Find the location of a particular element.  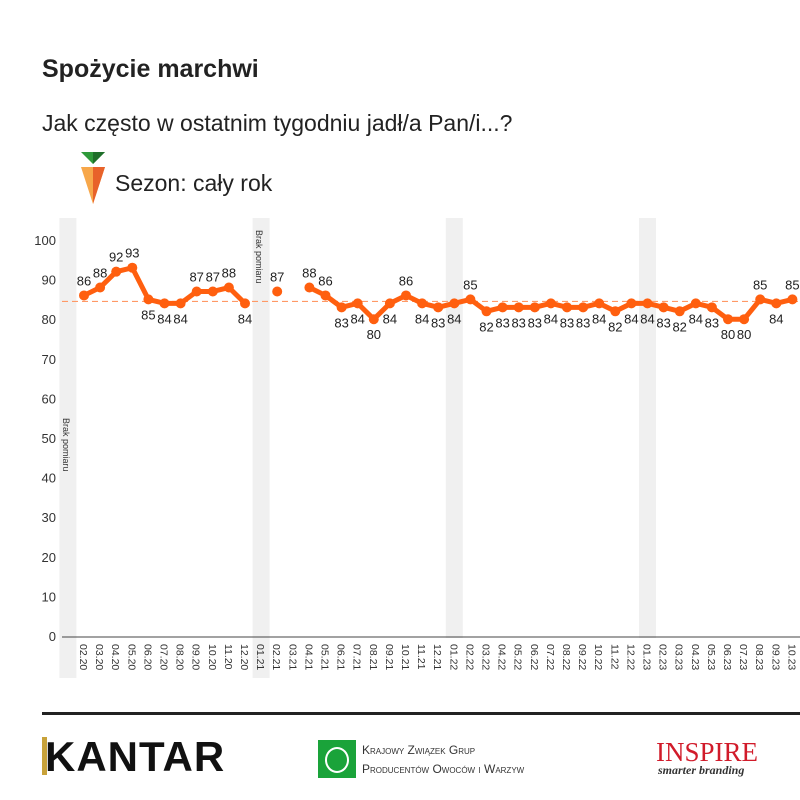

kzgpowiw-logo-icon is located at coordinates (337, 759).